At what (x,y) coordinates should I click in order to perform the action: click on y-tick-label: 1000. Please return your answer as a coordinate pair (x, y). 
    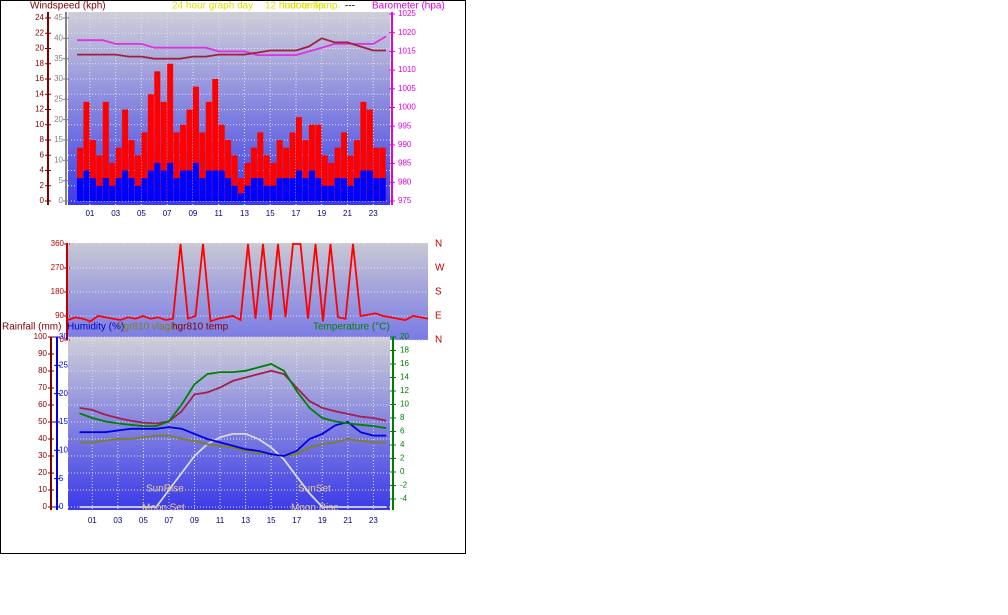
    Looking at the image, I should click on (407, 107).